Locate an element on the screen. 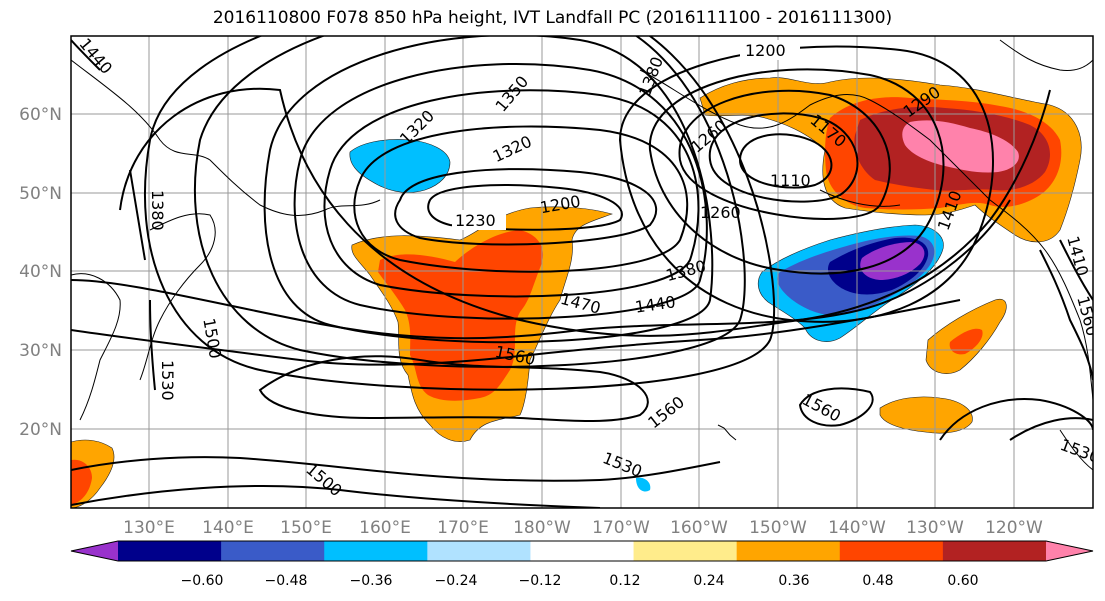  shade-small-blue is located at coordinates (643, 484).